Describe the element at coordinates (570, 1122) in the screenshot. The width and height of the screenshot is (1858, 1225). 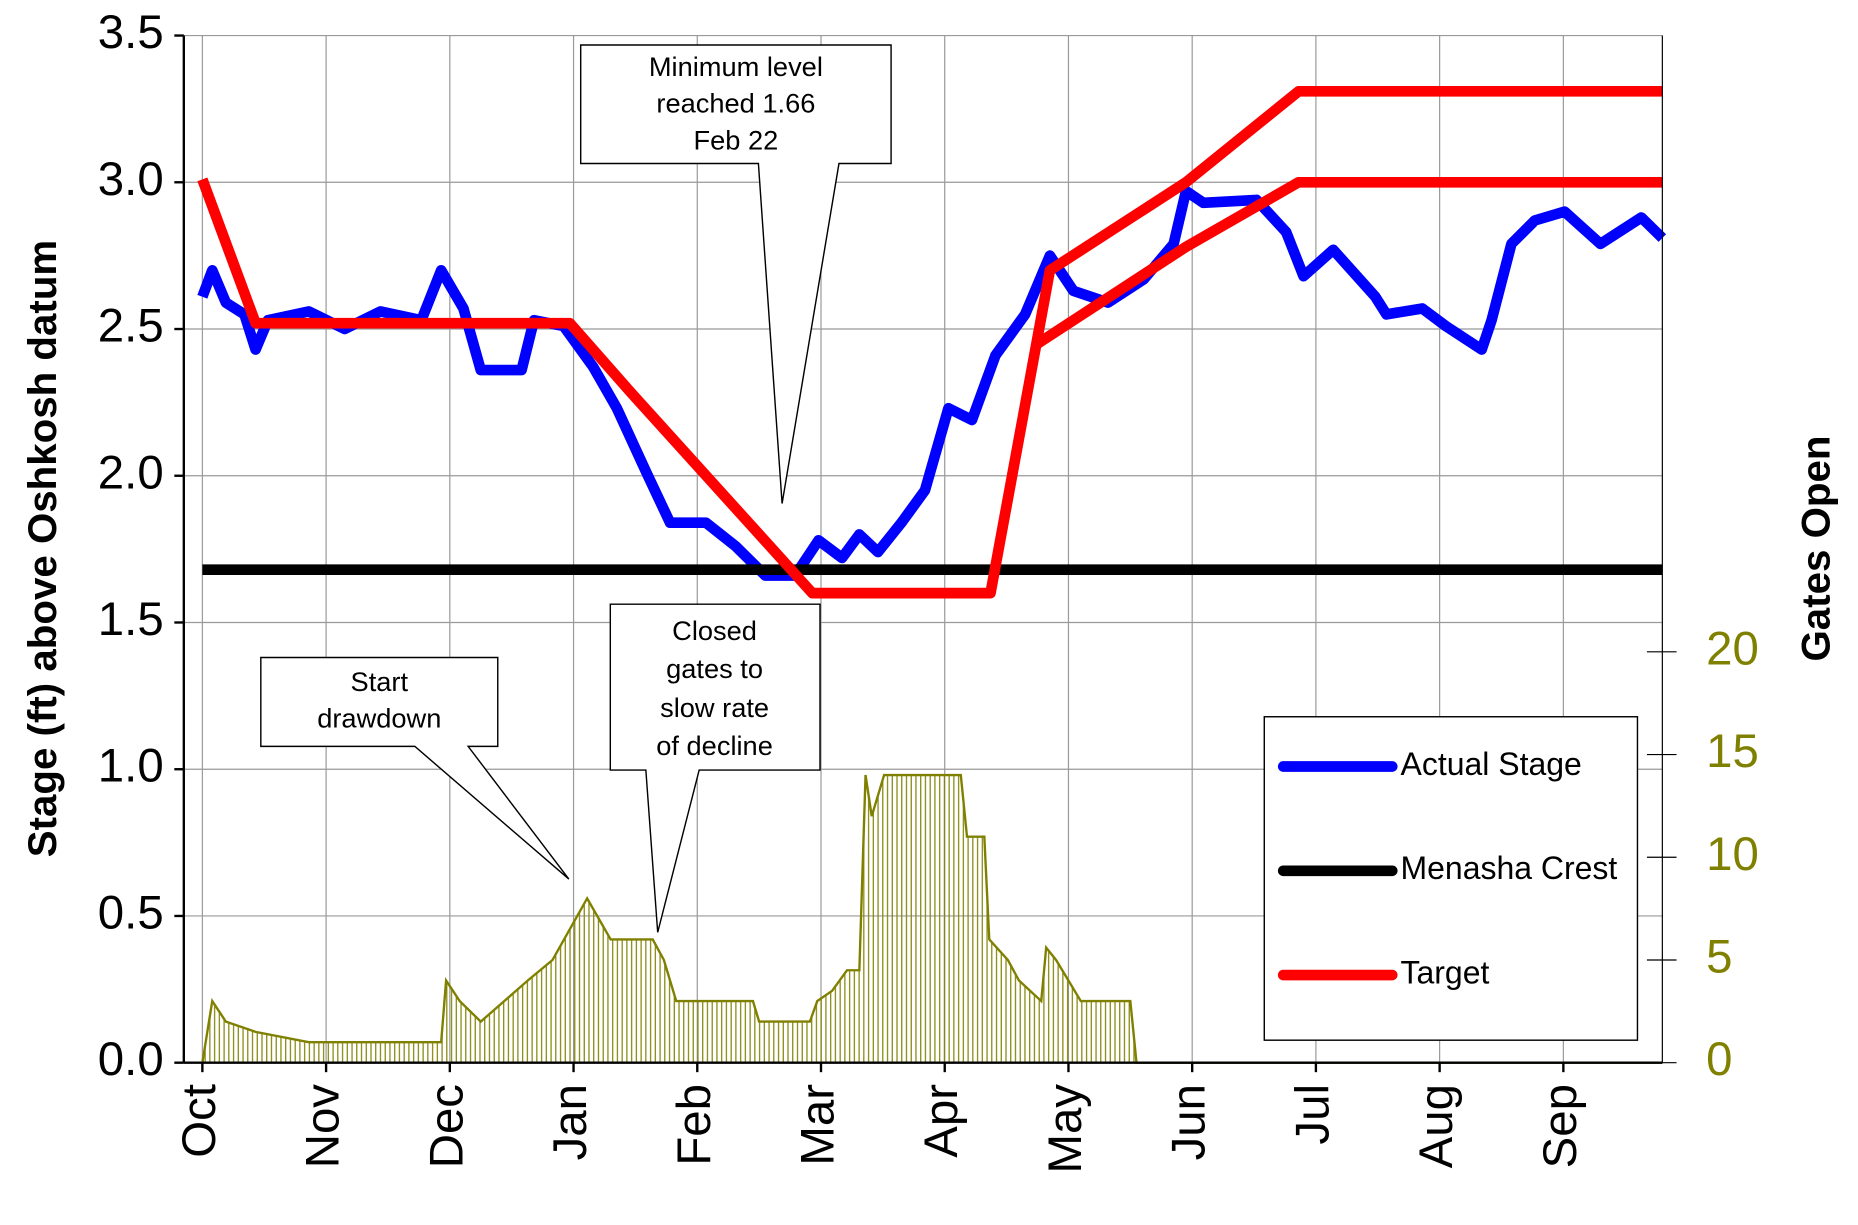
I see `x-tick-label: Jan` at that location.